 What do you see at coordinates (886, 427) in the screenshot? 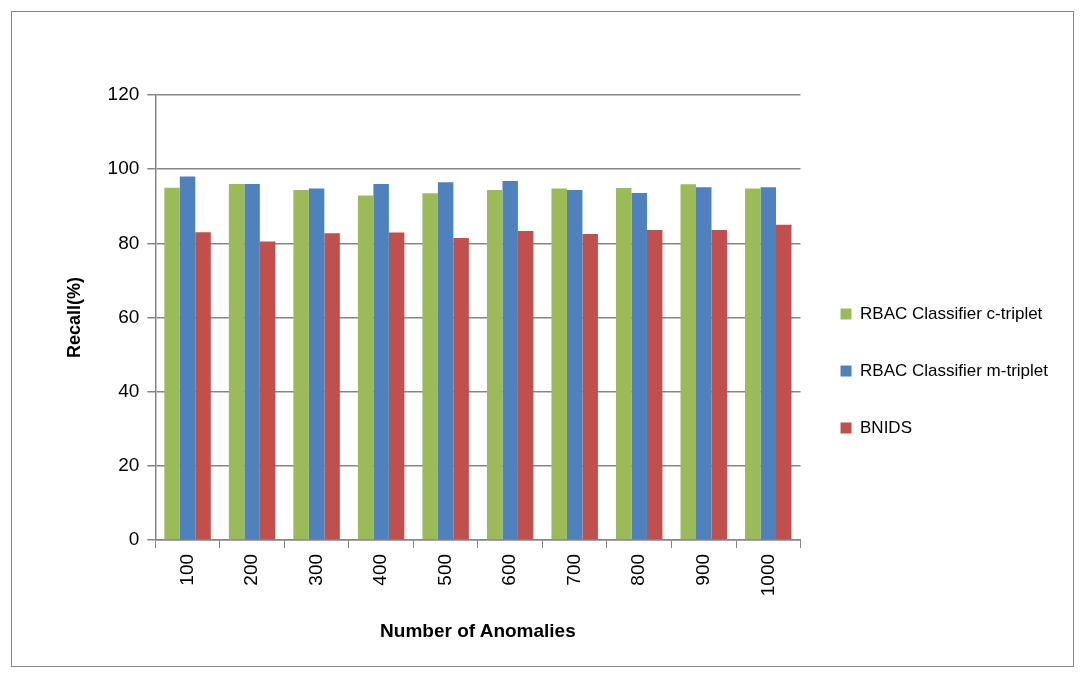
I see `legend-label: BNIDS` at bounding box center [886, 427].